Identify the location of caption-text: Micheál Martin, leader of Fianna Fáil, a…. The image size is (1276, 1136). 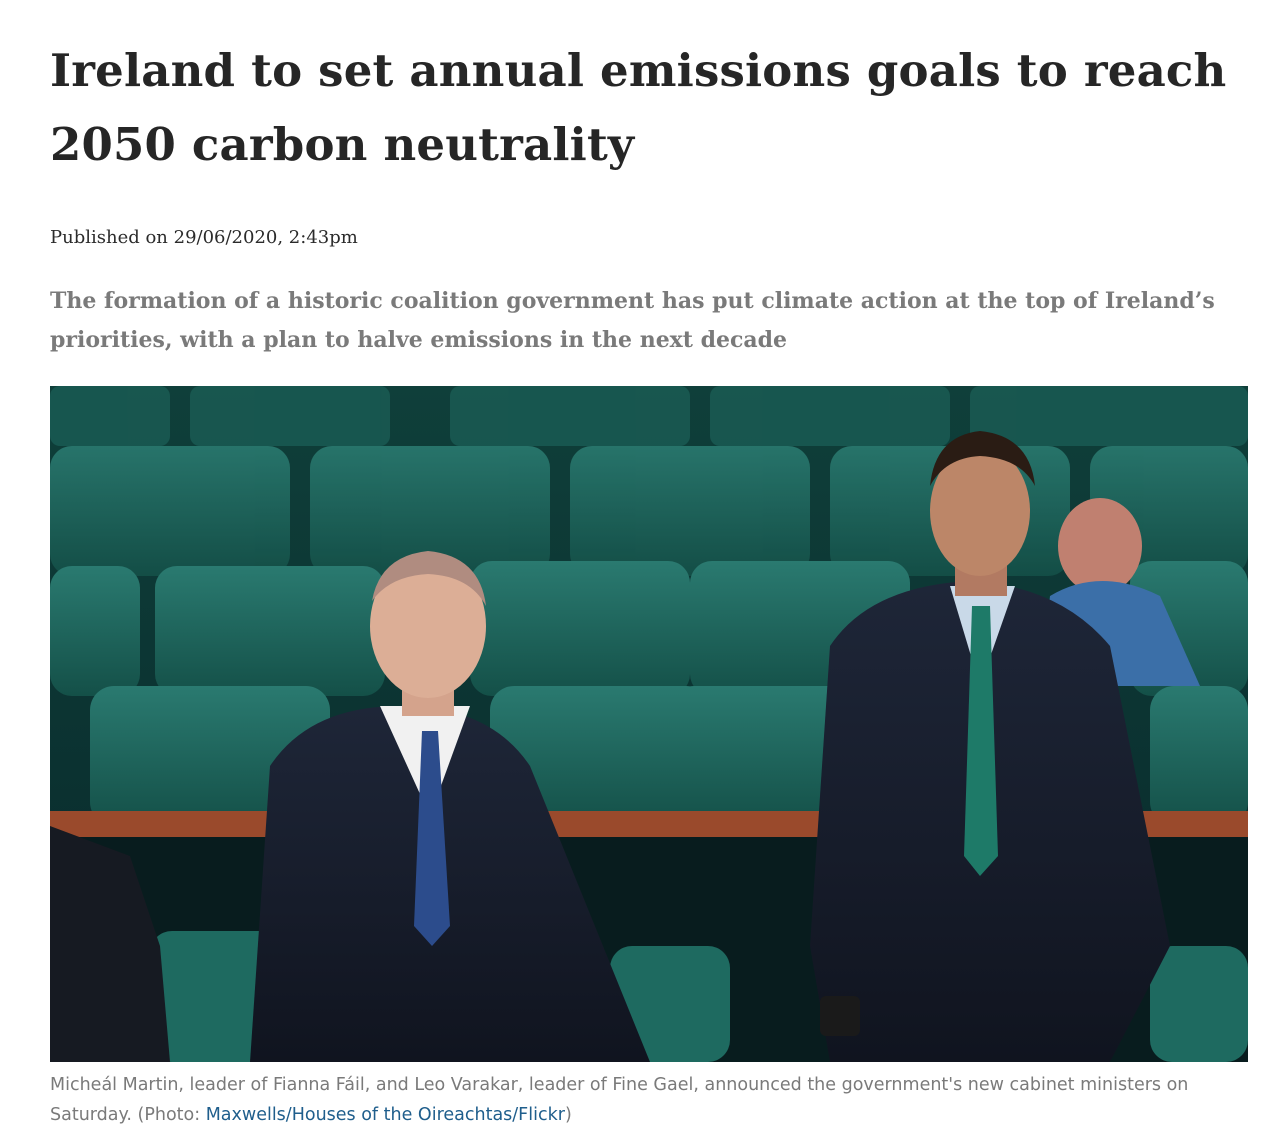
(619, 1100).